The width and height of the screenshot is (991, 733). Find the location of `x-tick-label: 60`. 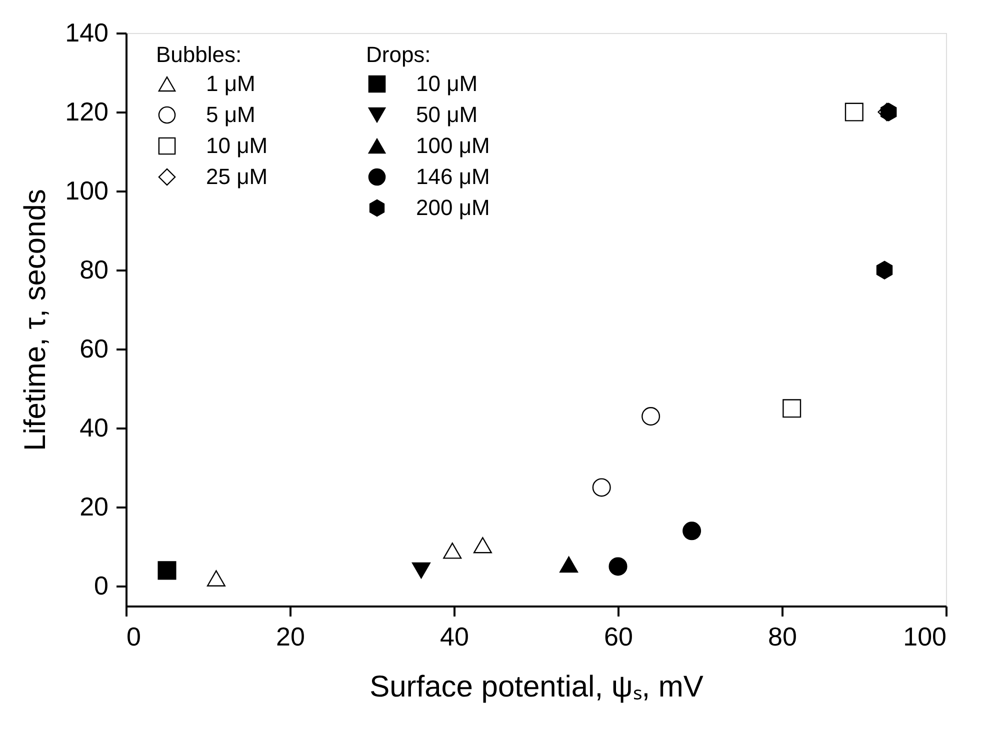

x-tick-label: 60 is located at coordinates (618, 637).